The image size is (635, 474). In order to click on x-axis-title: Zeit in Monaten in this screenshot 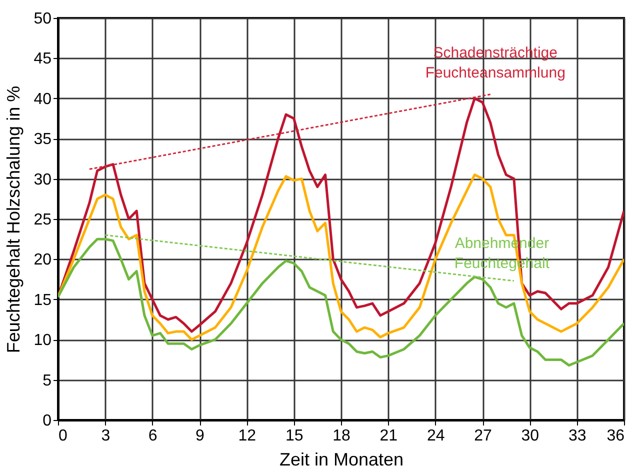, I will do `click(341, 460)`.